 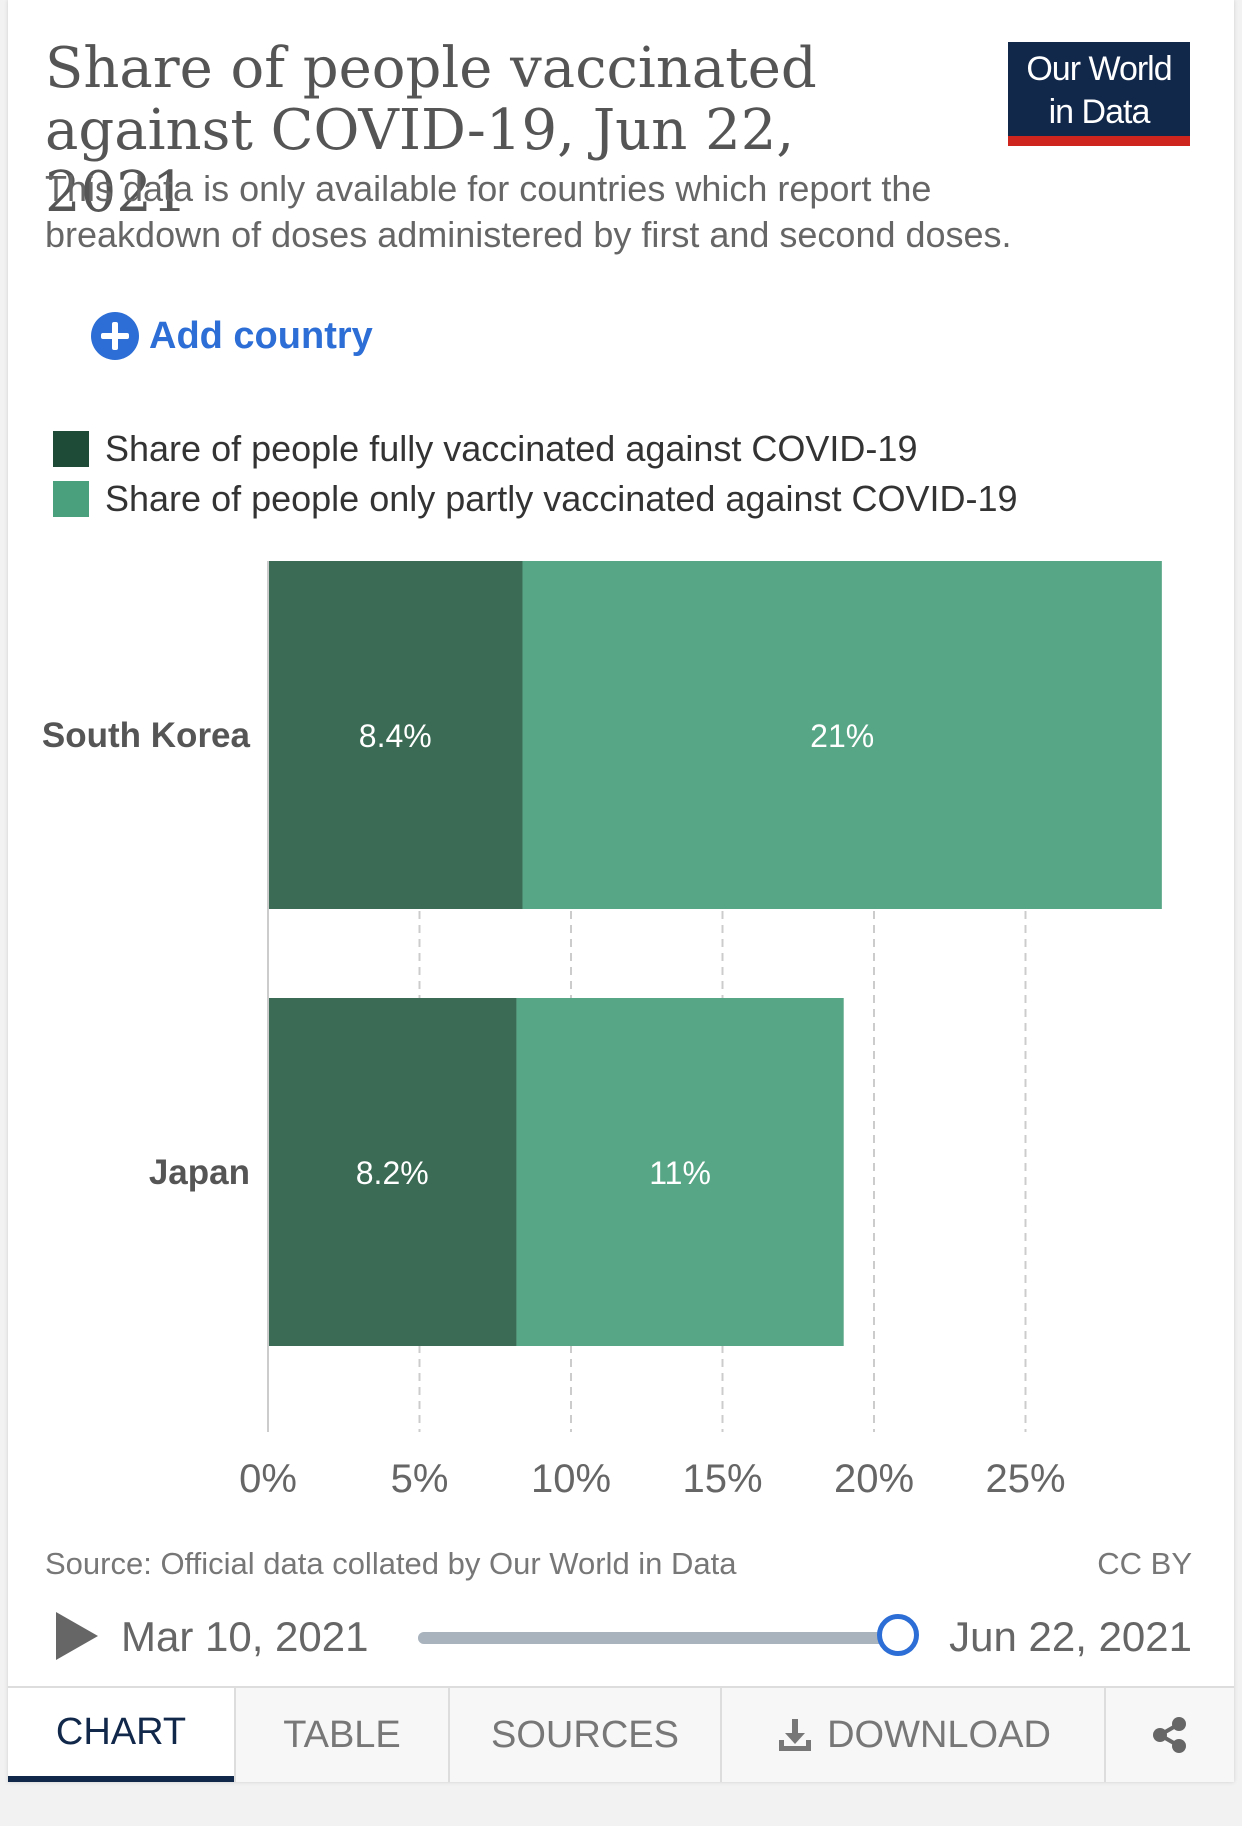 I want to click on category-label-south-korea: South Korea, so click(x=146, y=735).